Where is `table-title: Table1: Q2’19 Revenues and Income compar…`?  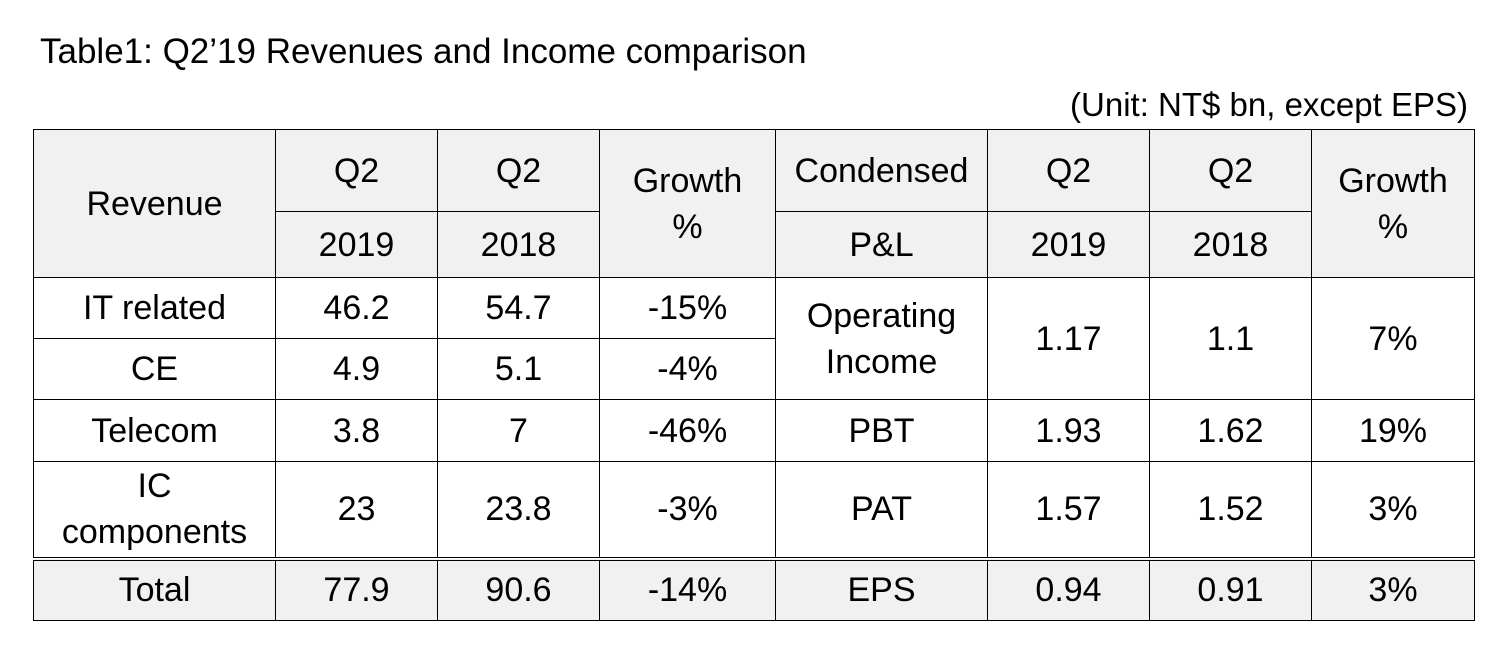
table-title: Table1: Q2’19 Revenues and Income compar… is located at coordinates (423, 51).